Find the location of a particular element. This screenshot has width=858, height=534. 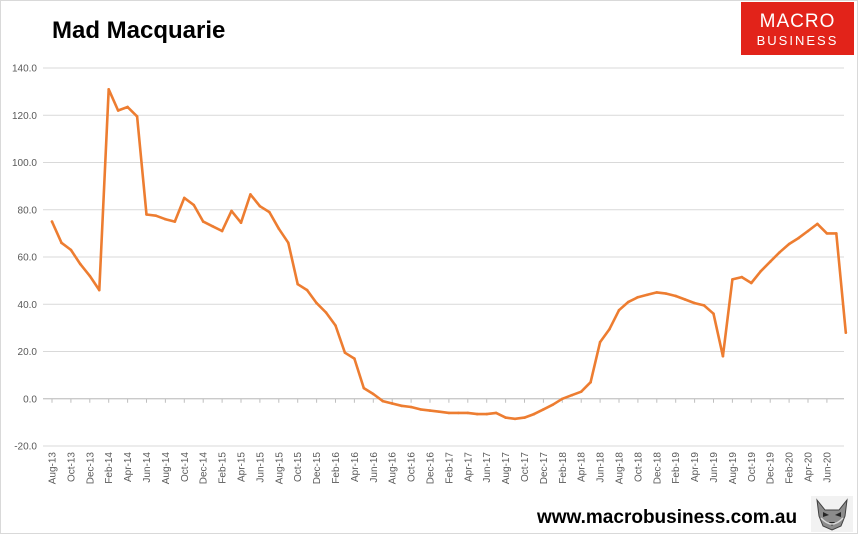

x-tick-label: Aug-18 is located at coordinates (620, 468).